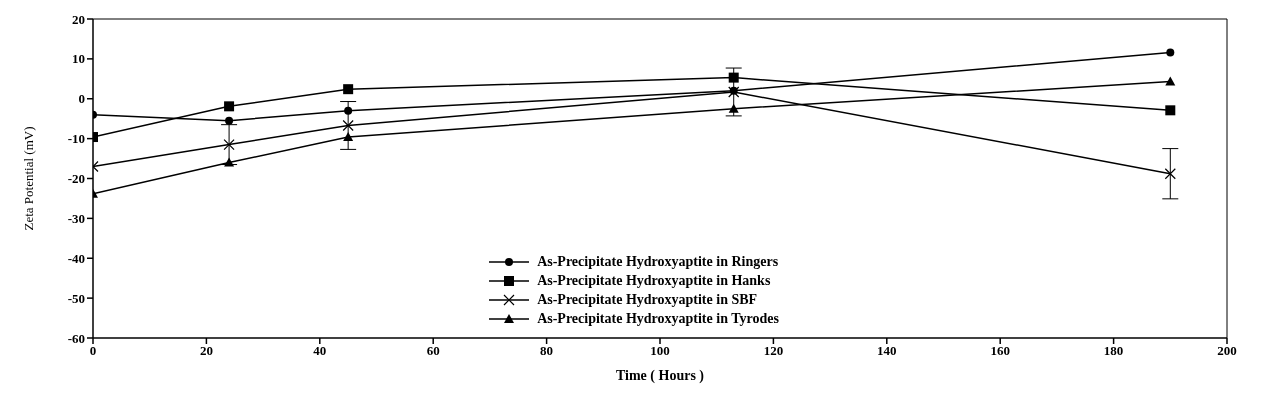 Image resolution: width=1268 pixels, height=408 pixels. I want to click on legend-label: As-Precipitate Hydroxyaptite in Hanks, so click(654, 280).